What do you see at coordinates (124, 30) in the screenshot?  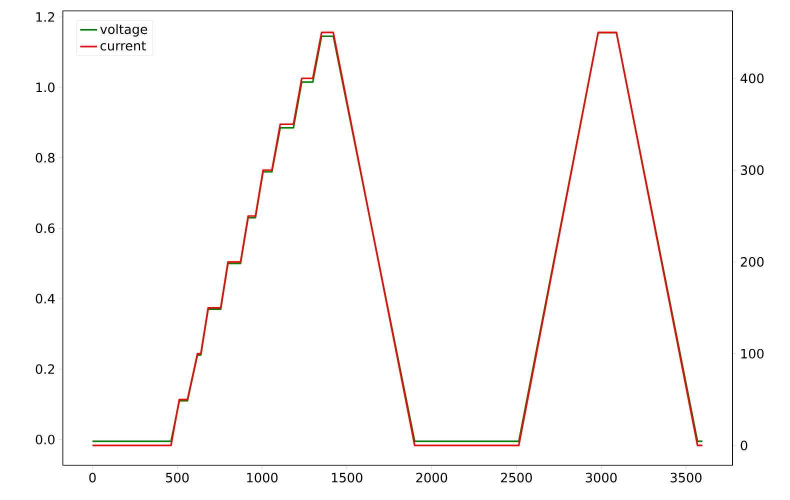 I see `legend-label: voltage` at bounding box center [124, 30].